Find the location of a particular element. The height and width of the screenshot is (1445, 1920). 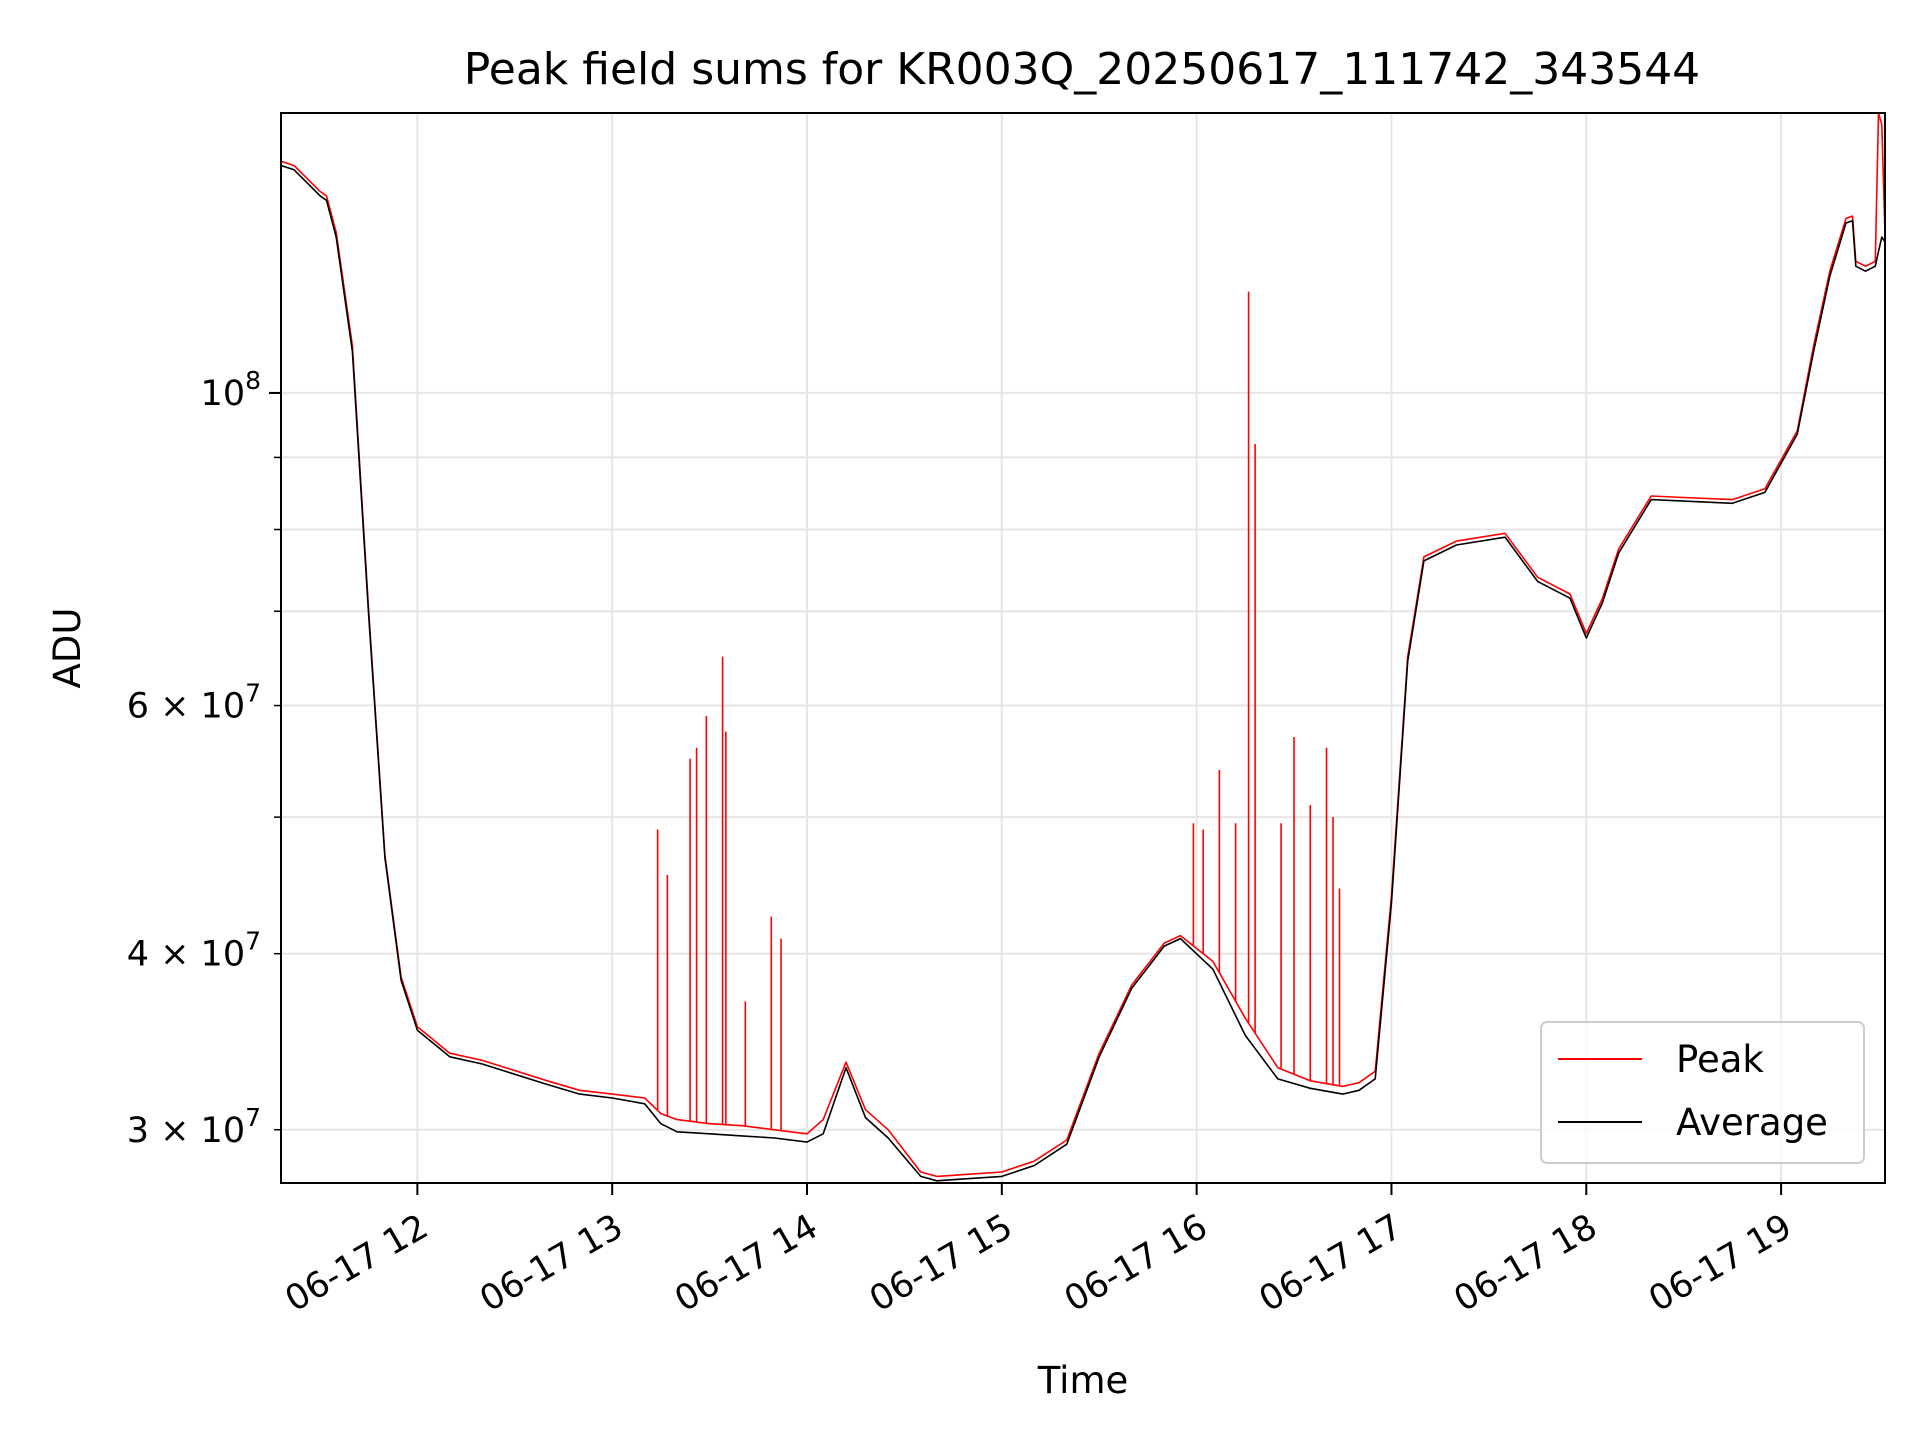

y-axis-label: ADU is located at coordinates (67, 648).